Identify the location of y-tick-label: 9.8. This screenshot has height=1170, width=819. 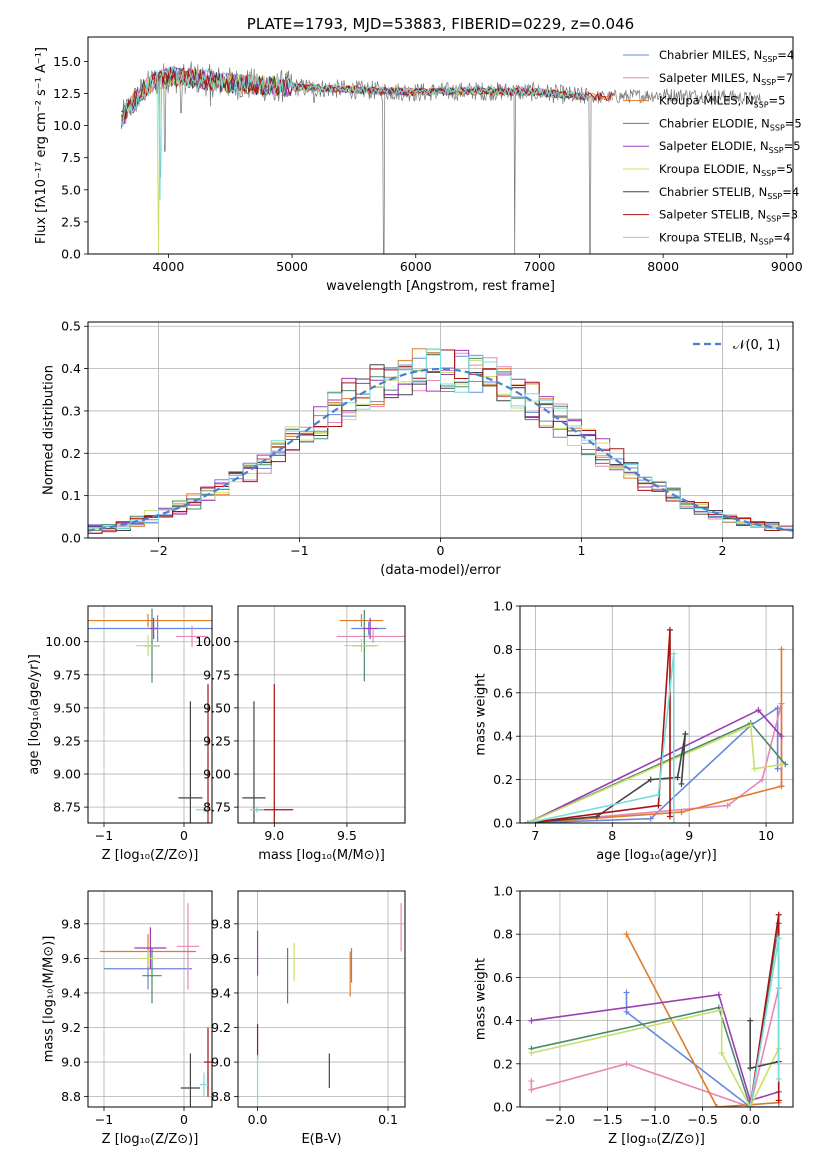
(221, 923).